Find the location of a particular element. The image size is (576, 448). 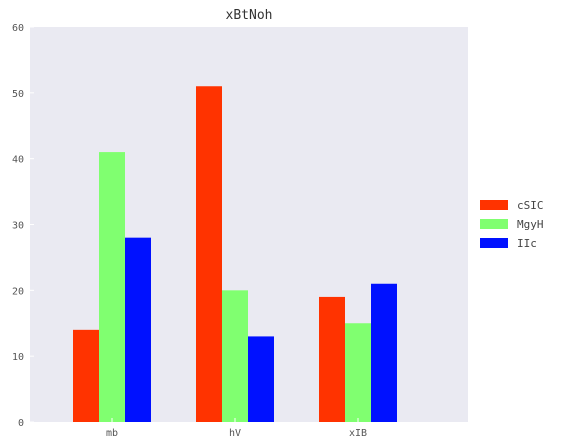

bar-cSIC-hV is located at coordinates (209, 254).